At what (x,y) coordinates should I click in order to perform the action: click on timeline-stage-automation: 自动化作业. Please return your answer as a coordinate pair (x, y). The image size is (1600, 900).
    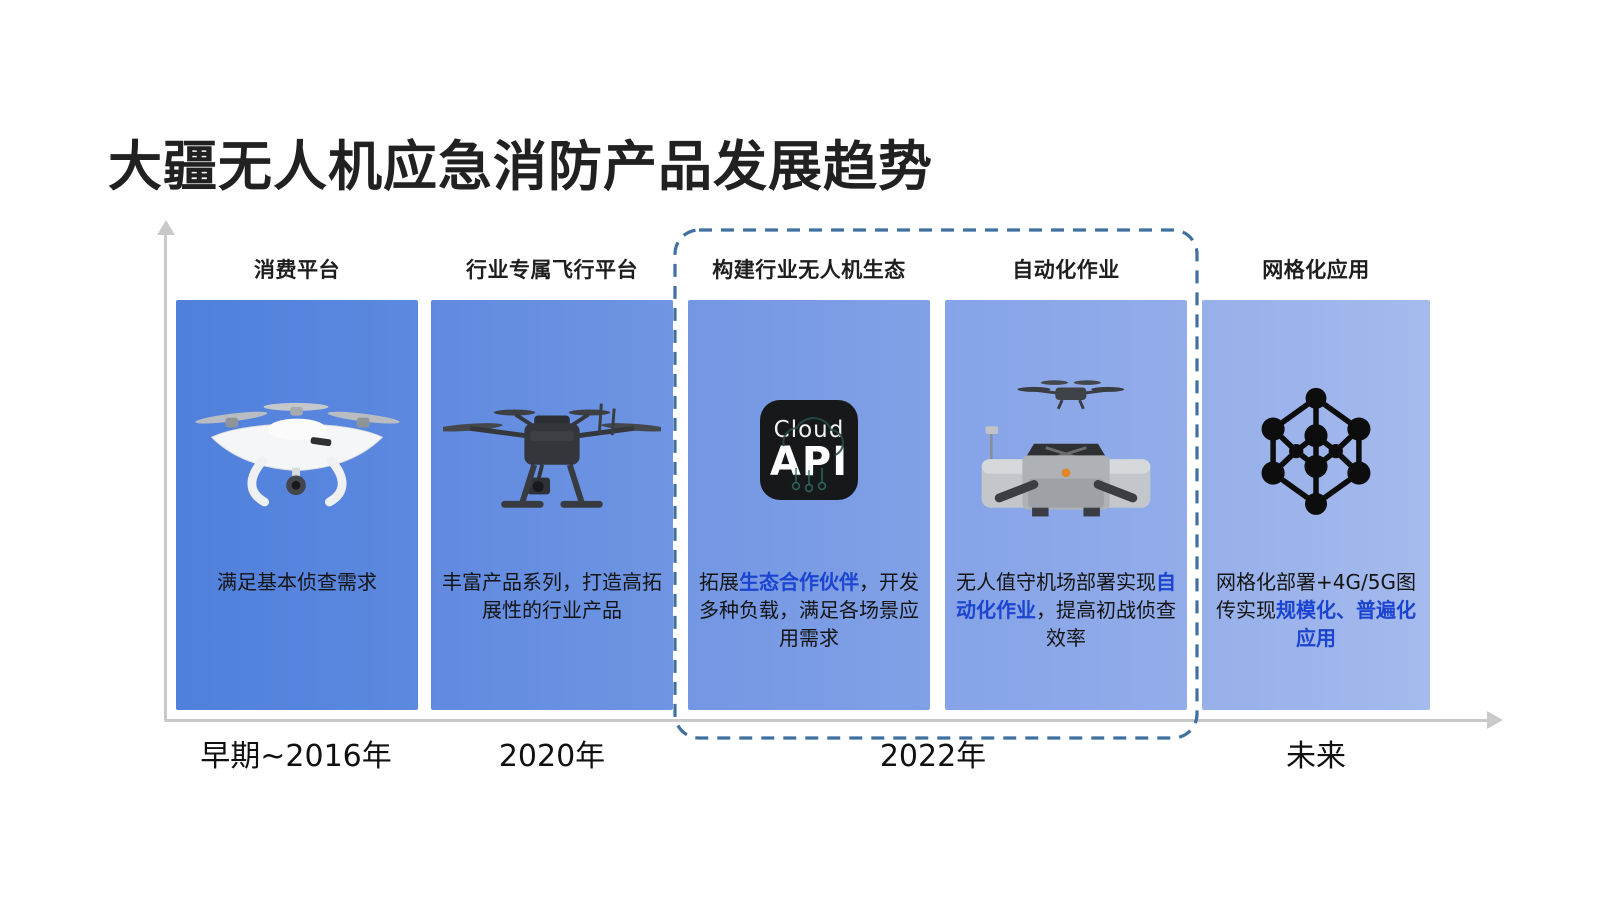
    Looking at the image, I should click on (1066, 474).